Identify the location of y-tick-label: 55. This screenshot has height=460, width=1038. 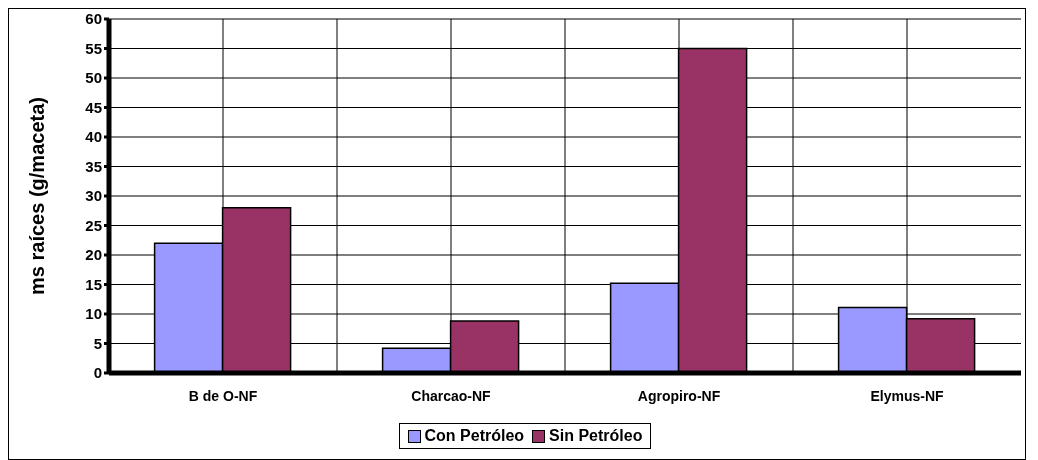
(93, 48).